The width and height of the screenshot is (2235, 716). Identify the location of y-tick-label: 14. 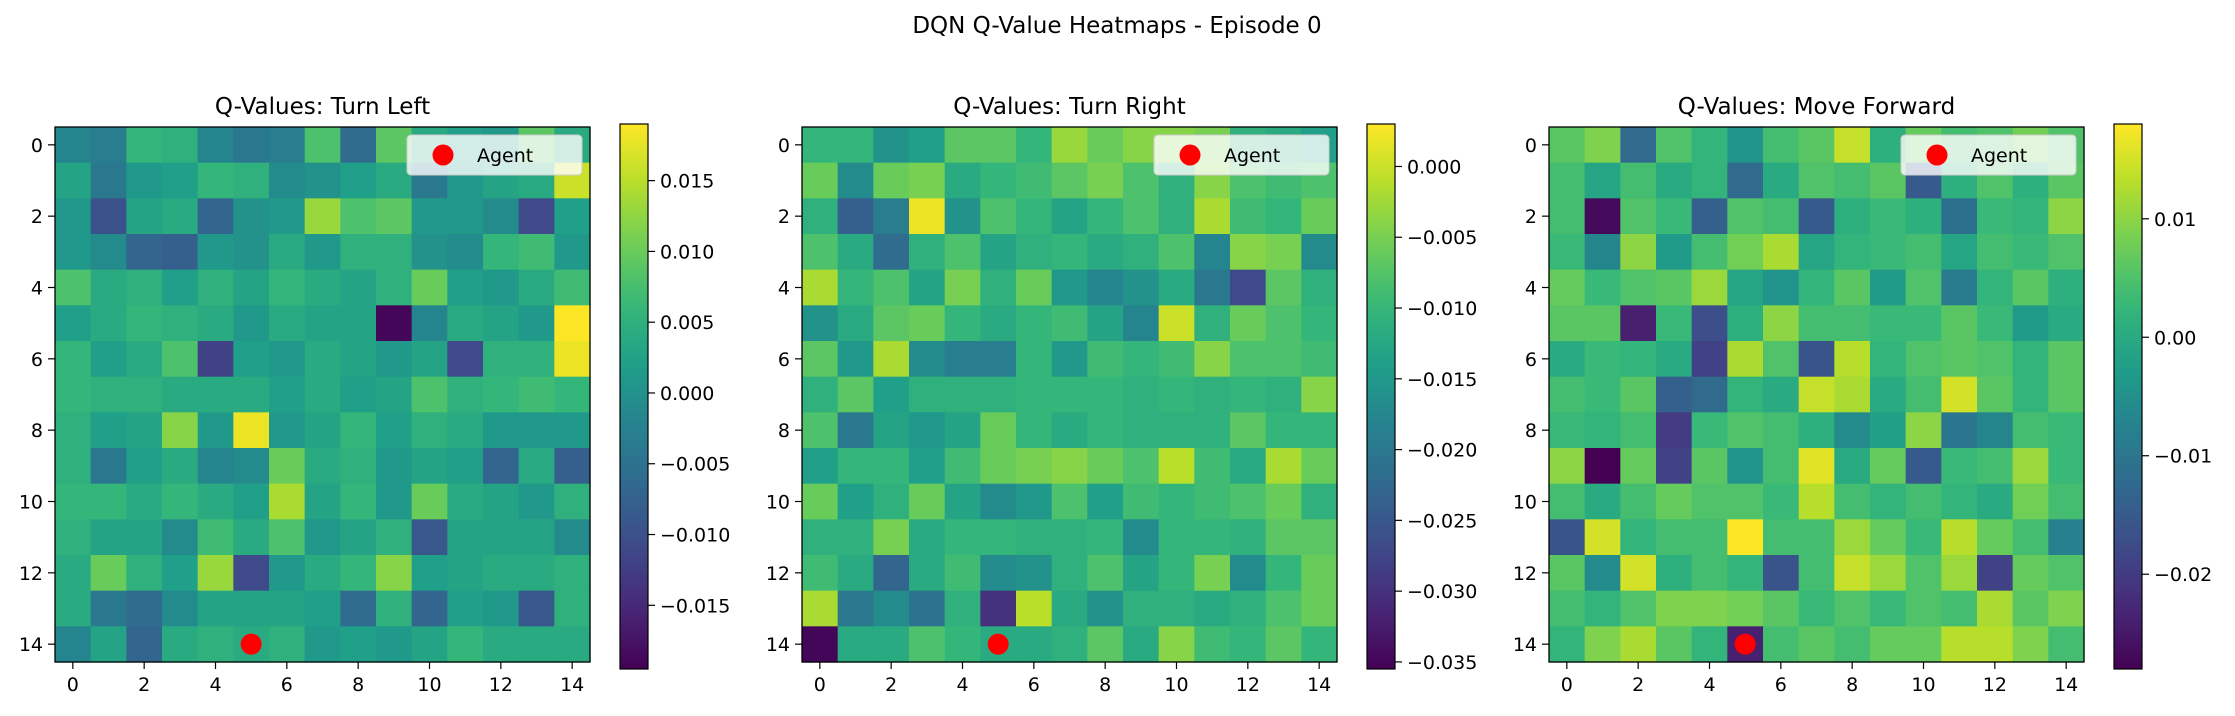
(778, 645).